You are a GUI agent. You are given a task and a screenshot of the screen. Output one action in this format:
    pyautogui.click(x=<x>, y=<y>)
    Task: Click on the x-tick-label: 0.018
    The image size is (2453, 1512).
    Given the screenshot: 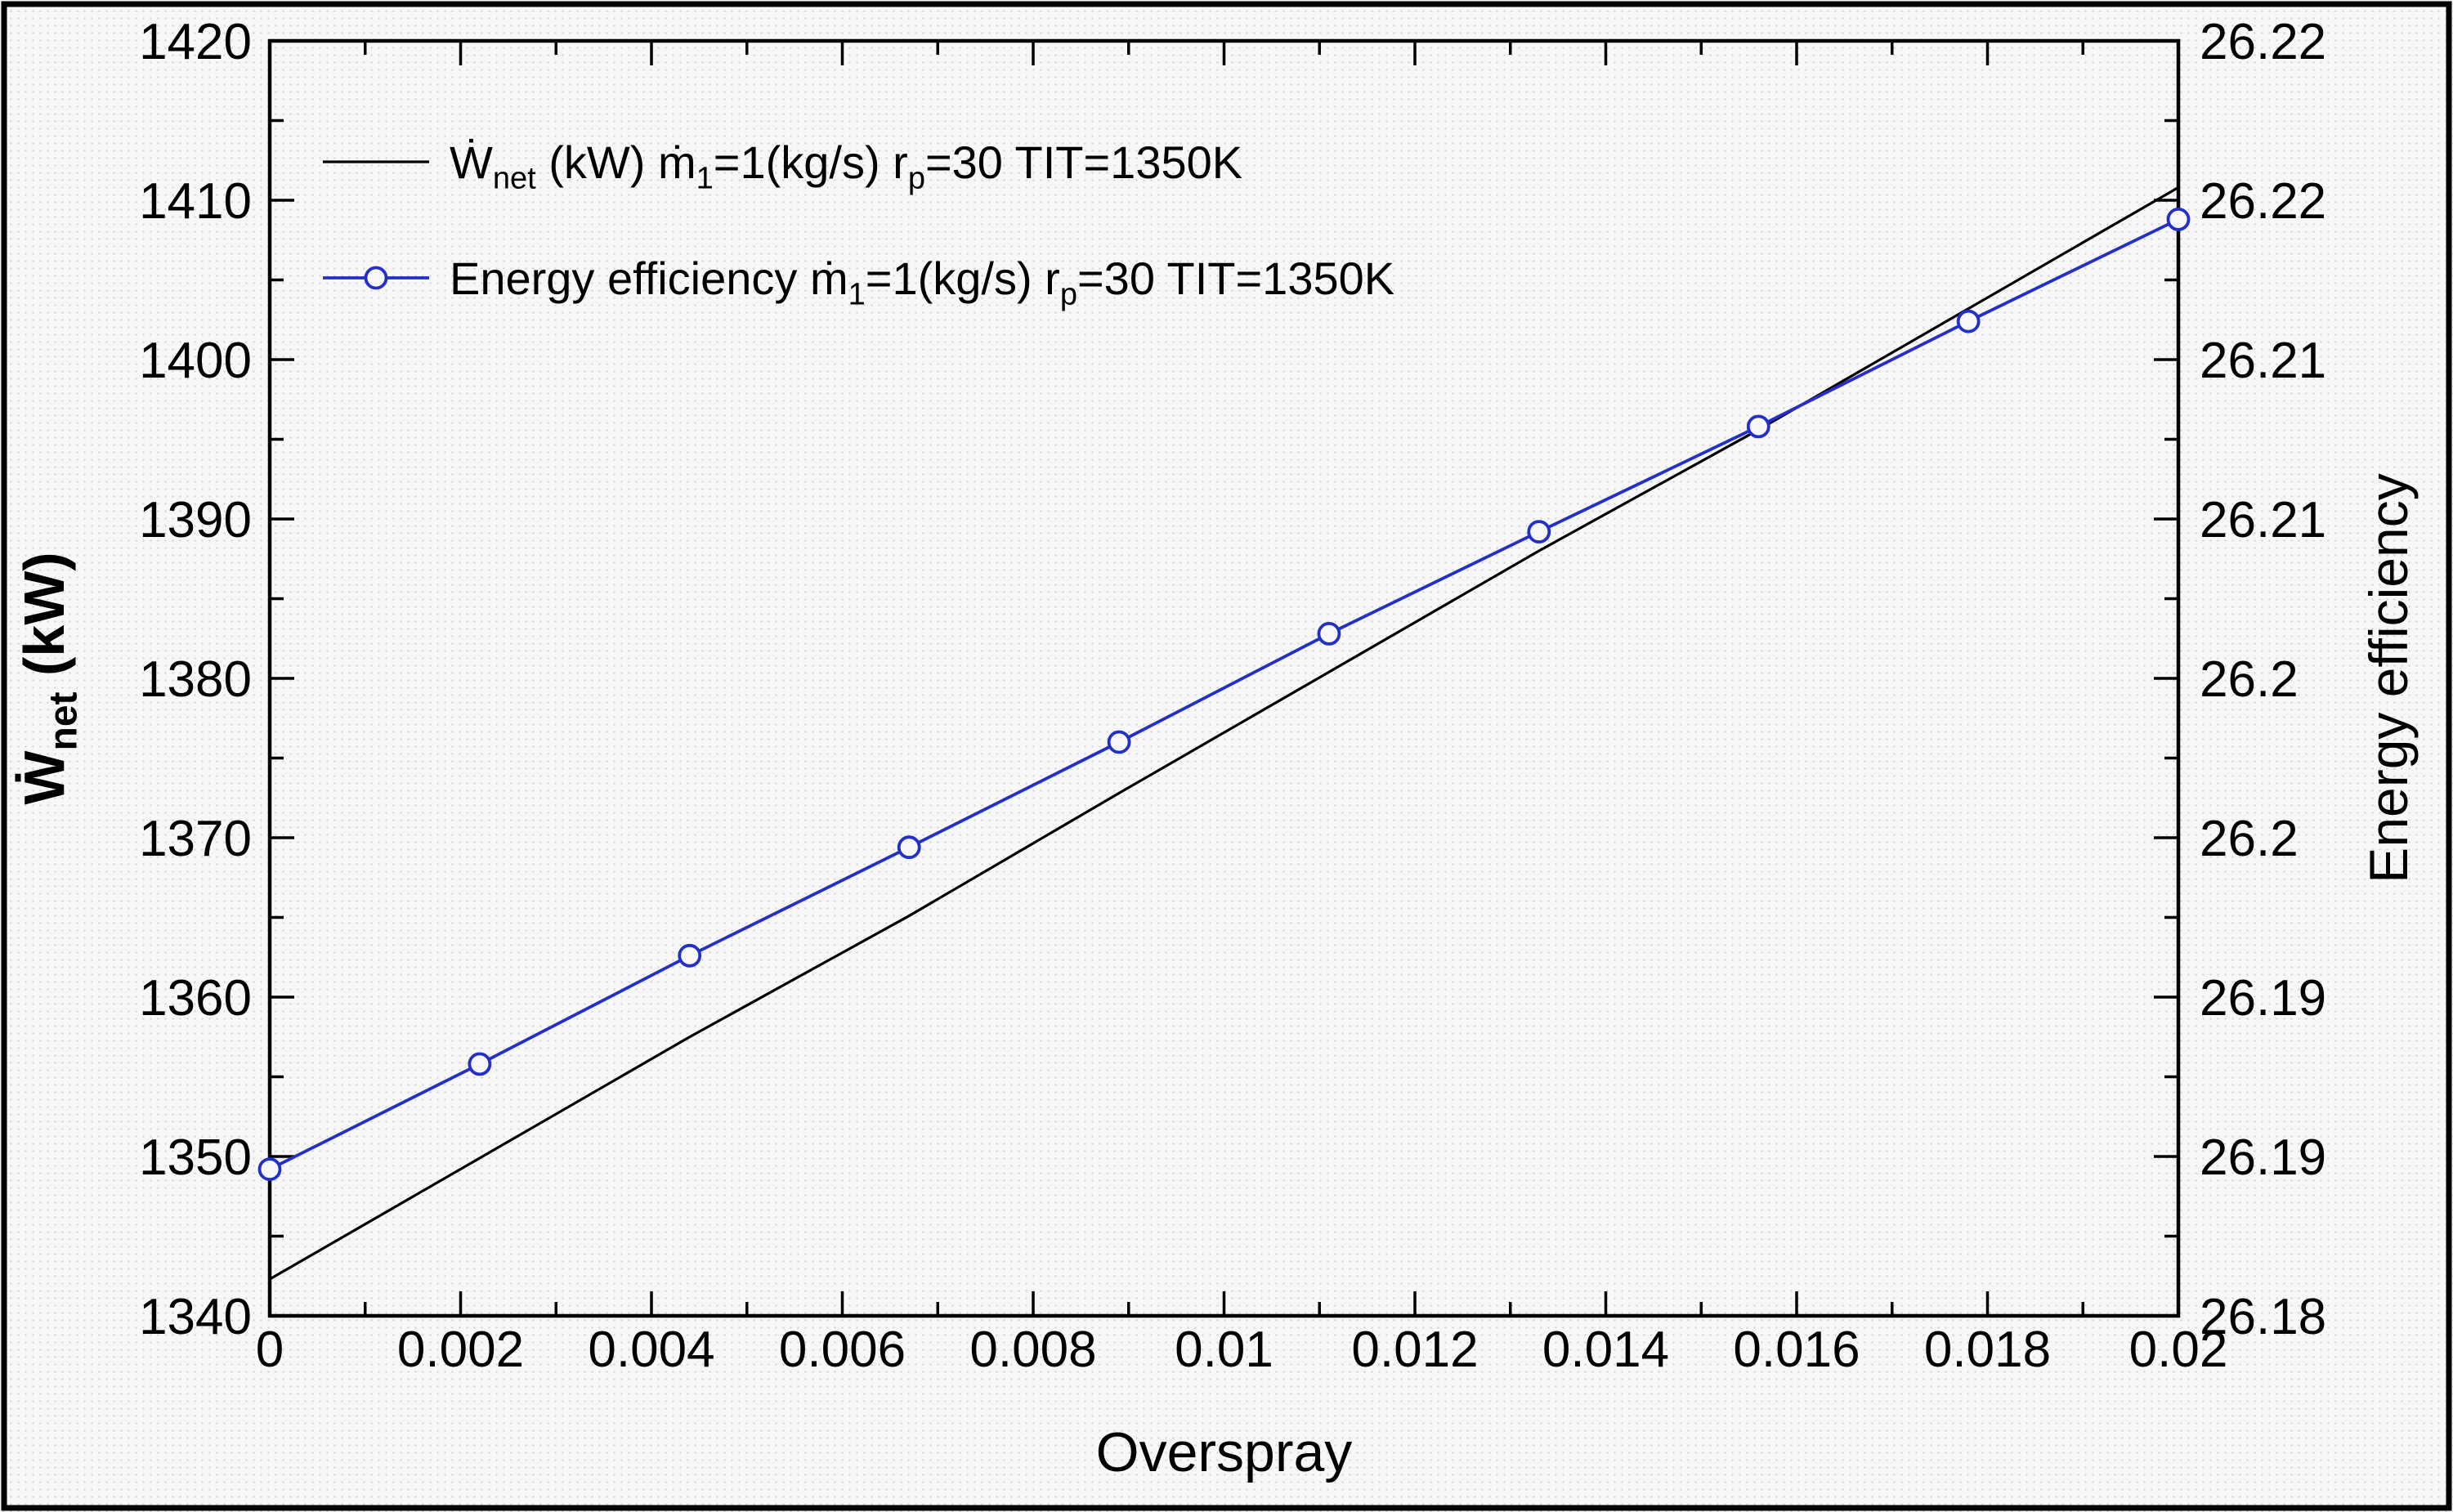 What is the action you would take?
    pyautogui.click(x=1988, y=1350)
    